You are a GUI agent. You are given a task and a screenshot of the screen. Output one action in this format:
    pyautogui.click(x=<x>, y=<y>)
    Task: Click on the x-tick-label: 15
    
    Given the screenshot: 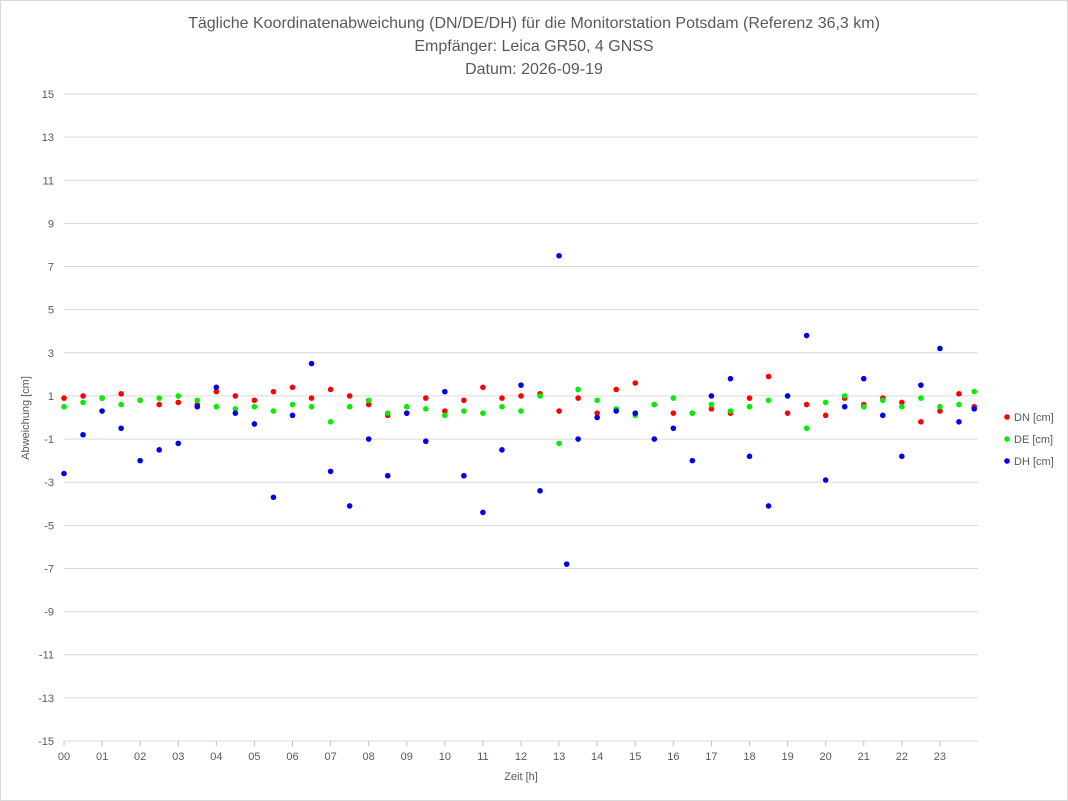 What is the action you would take?
    pyautogui.click(x=635, y=757)
    